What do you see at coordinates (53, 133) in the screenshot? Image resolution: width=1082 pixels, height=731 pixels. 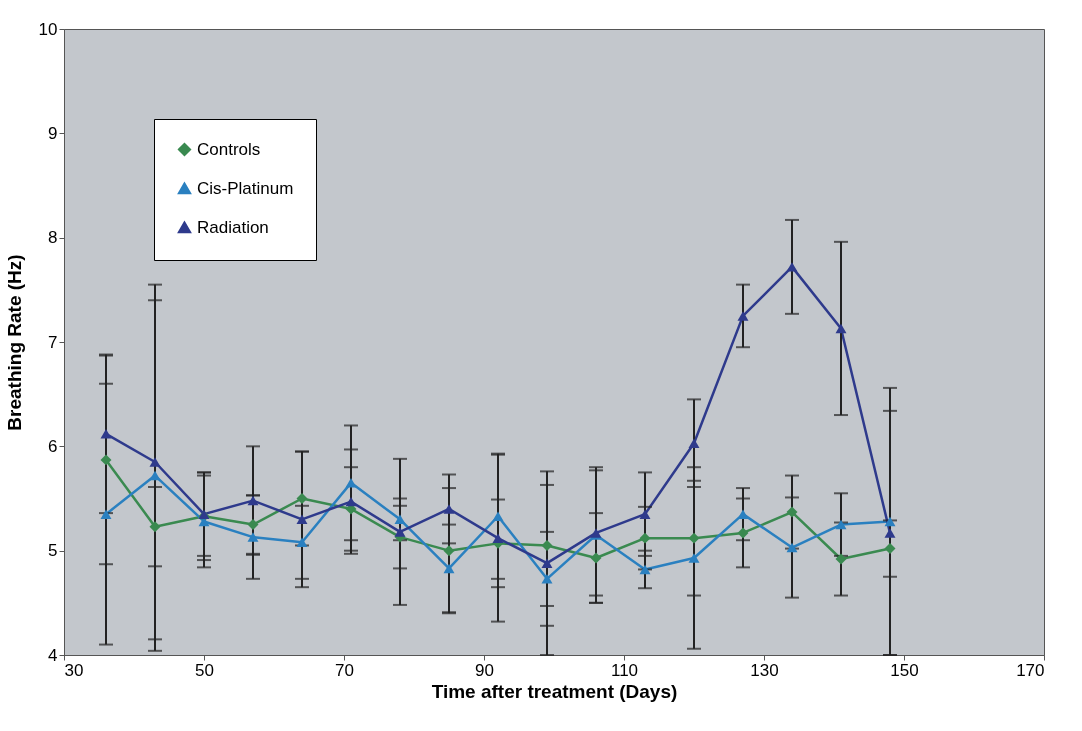 I see `y-tick-label: 9` at bounding box center [53, 133].